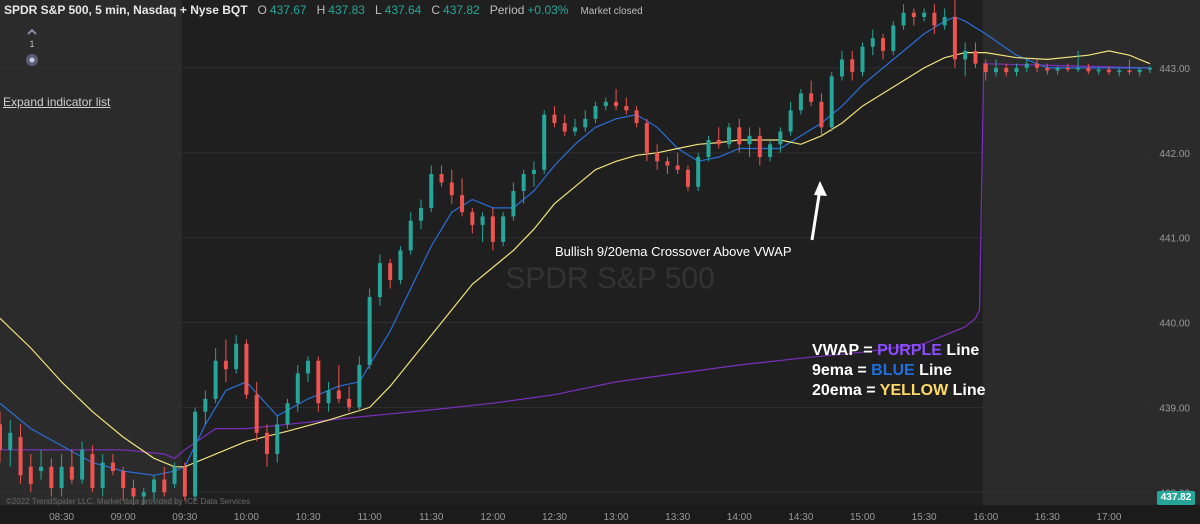  What do you see at coordinates (924, 517) in the screenshot?
I see `x-tick-label: 15:30` at bounding box center [924, 517].